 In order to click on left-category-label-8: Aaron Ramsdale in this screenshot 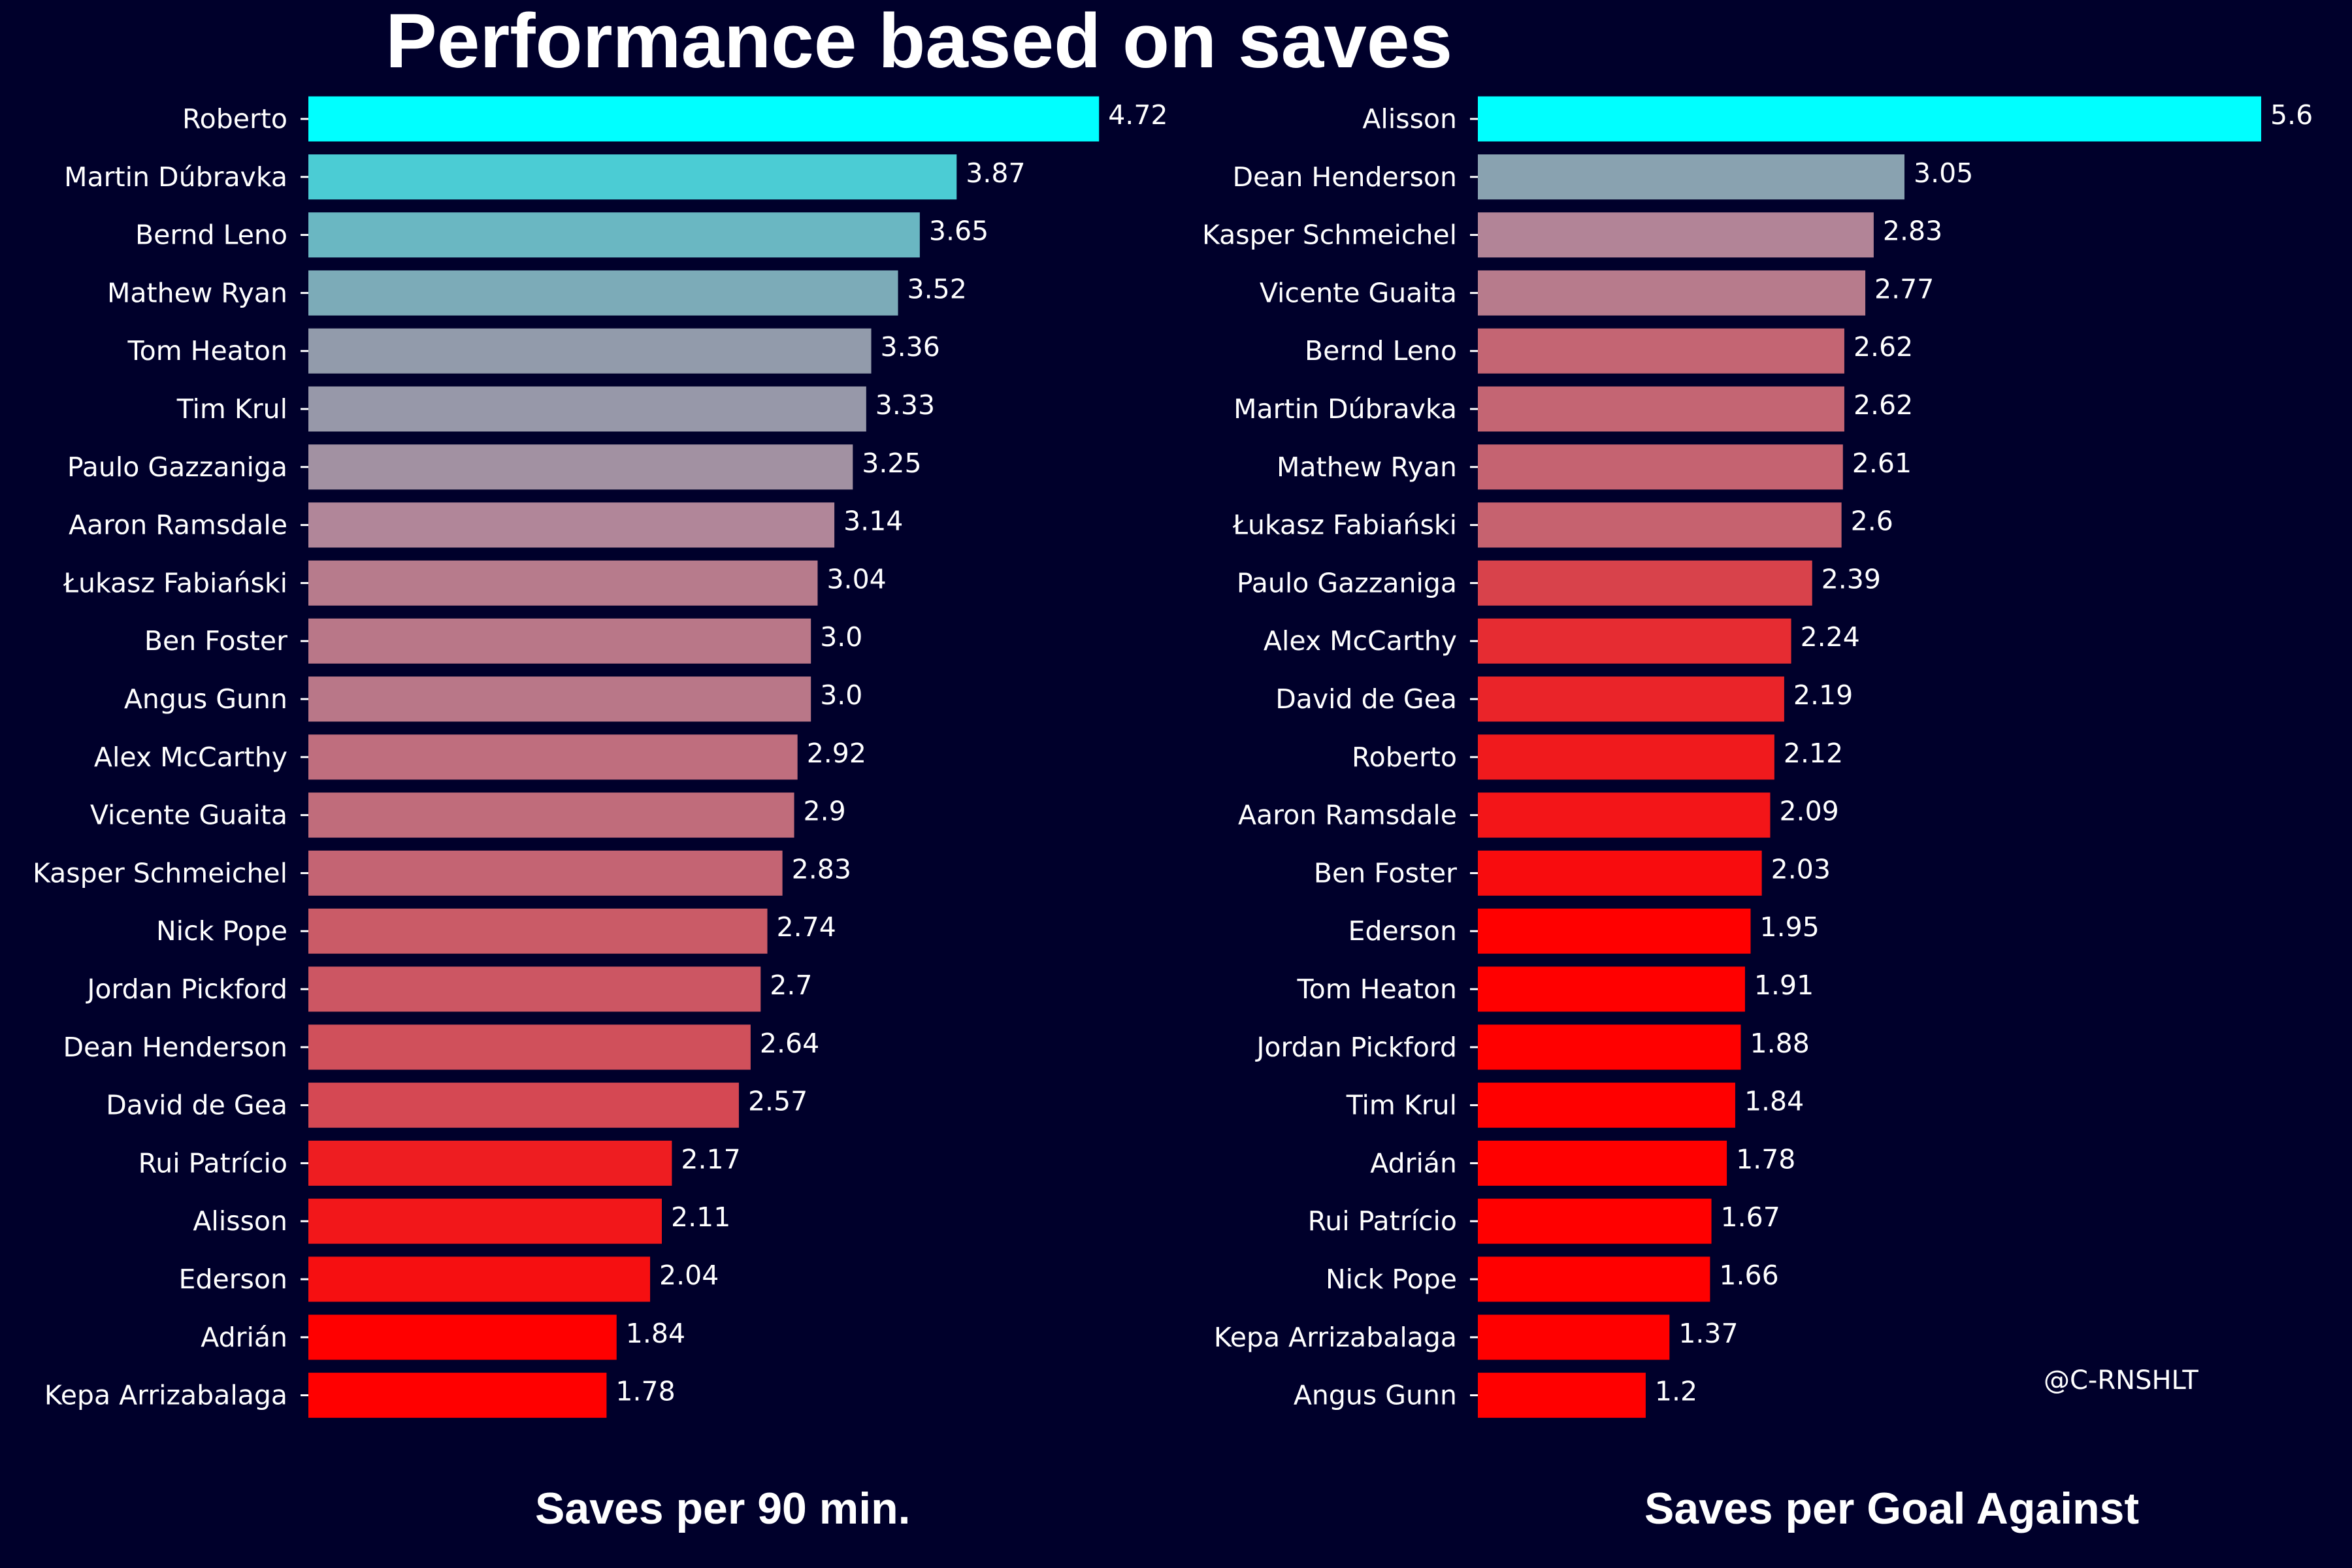, I will do `click(178, 525)`.